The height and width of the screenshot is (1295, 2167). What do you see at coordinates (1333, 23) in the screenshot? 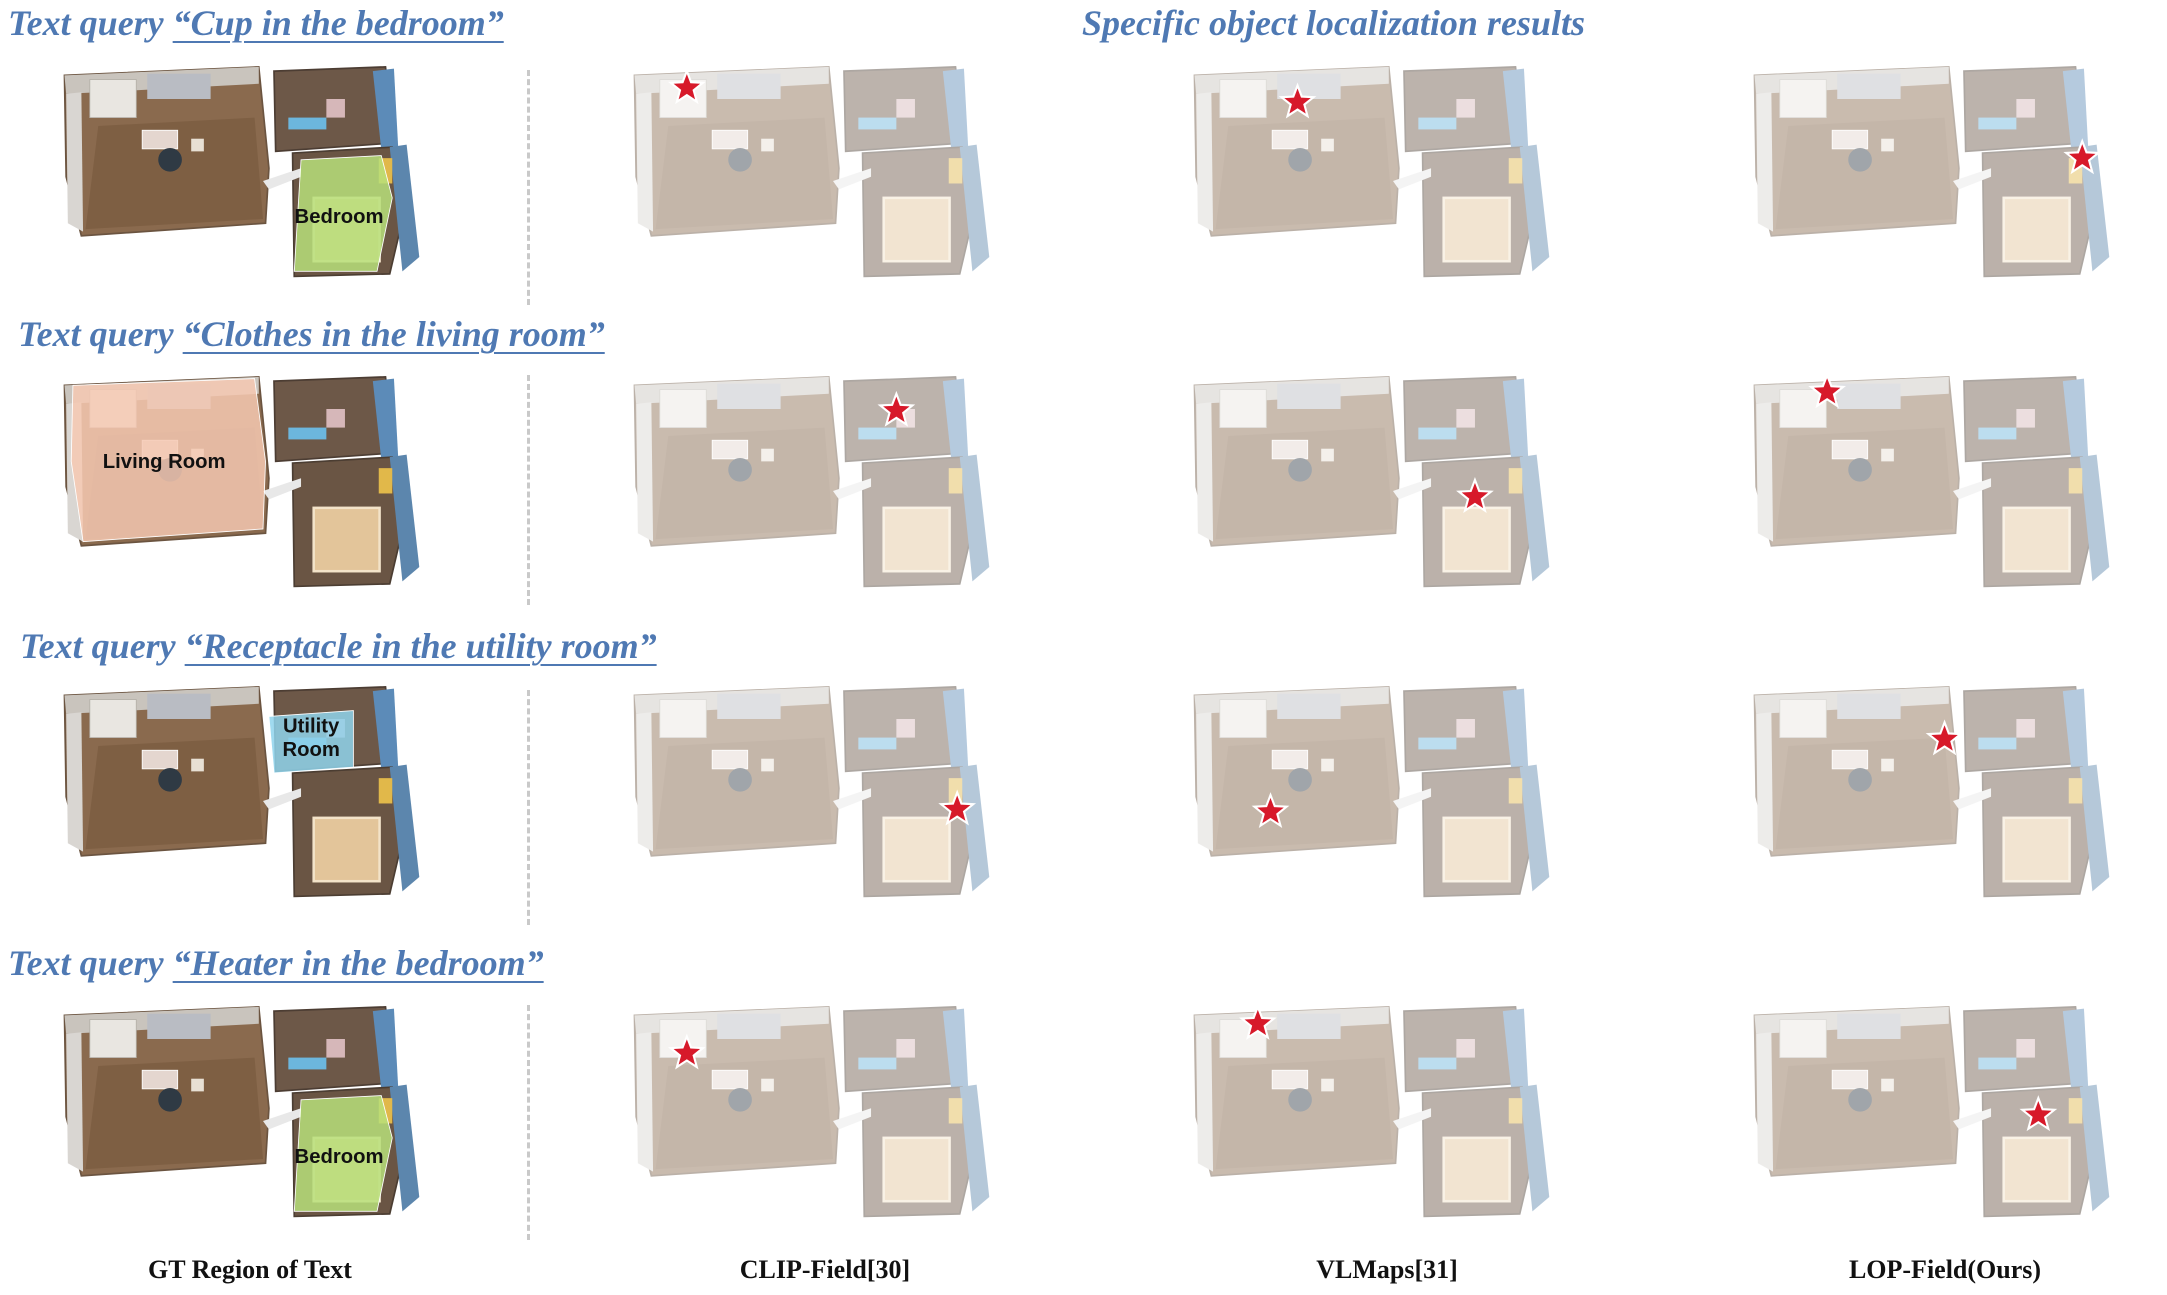
I see `results-heading: Specific object localization results` at bounding box center [1333, 23].